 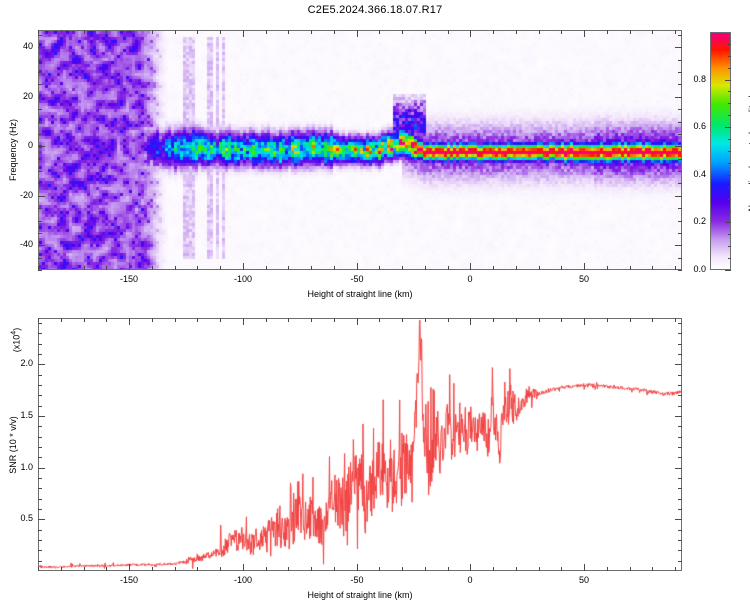 I want to click on axis-tick-label: 0, so click(x=470, y=580).